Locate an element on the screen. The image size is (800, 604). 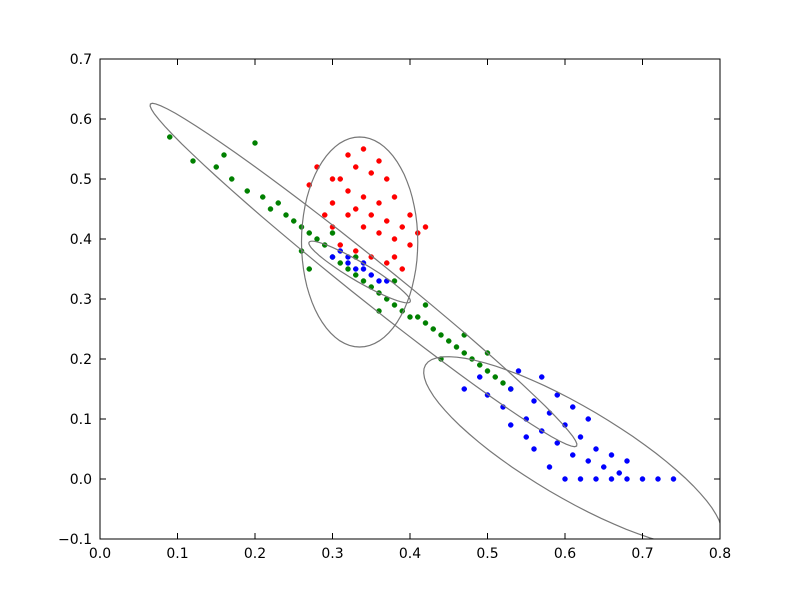
x-tick-label: 0.5 is located at coordinates (487, 554).